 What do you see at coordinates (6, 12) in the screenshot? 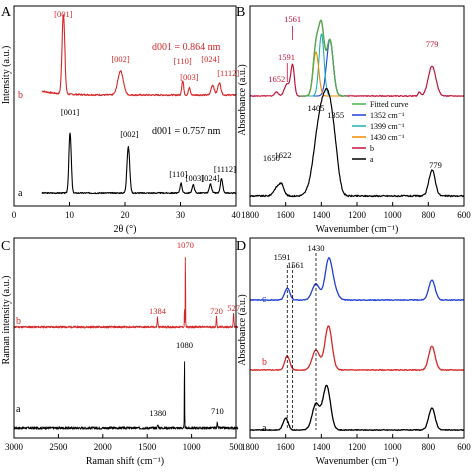
I see `panel-letter: A` at bounding box center [6, 12].